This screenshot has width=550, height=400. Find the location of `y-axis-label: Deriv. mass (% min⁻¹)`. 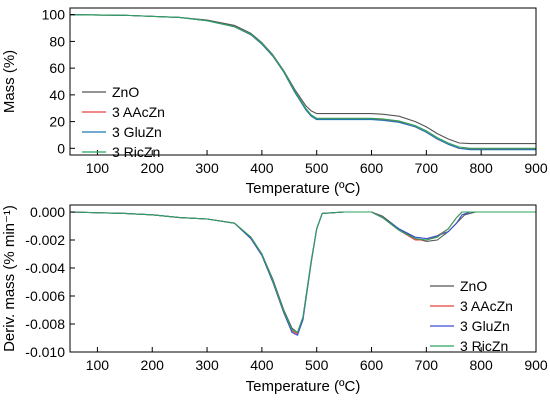

y-axis-label: Deriv. mass (% min⁻¹) is located at coordinates (9, 278).